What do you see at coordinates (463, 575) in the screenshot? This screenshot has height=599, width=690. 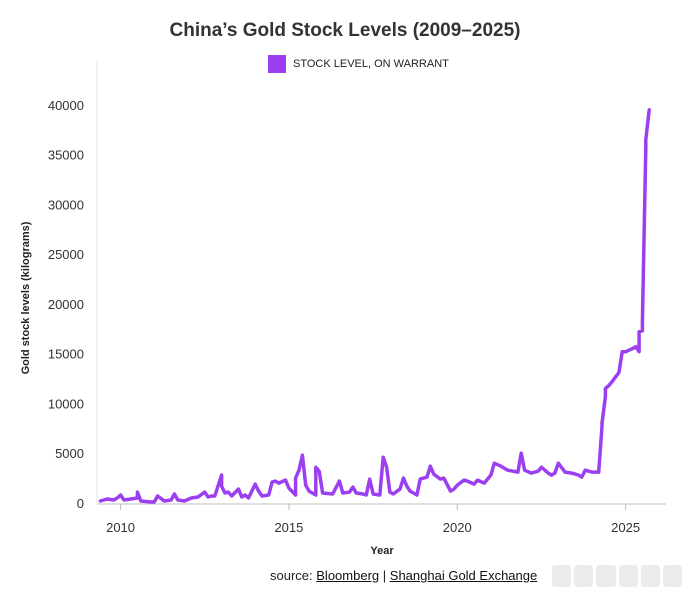 I see `source-link-sge: Shanghai Gold Exchange` at bounding box center [463, 575].